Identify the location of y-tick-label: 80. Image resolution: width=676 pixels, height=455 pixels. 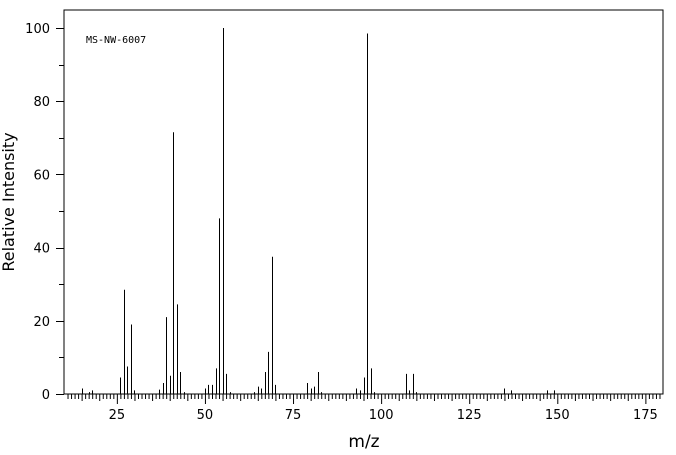
(41, 102).